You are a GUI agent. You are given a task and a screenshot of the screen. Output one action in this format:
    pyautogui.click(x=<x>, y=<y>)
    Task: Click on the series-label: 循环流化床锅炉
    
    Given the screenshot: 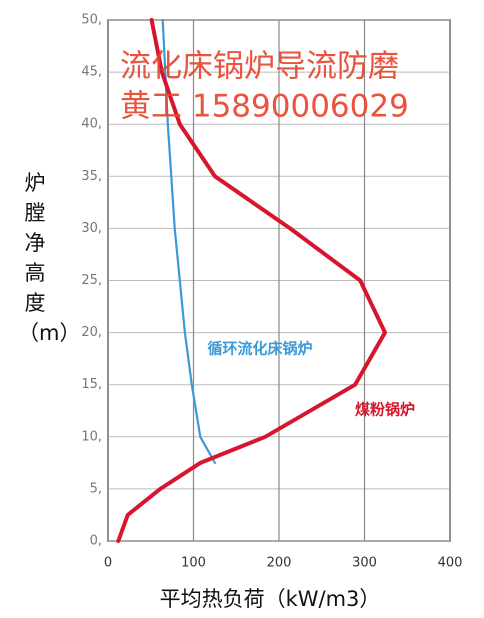 What is the action you would take?
    pyautogui.click(x=259, y=349)
    